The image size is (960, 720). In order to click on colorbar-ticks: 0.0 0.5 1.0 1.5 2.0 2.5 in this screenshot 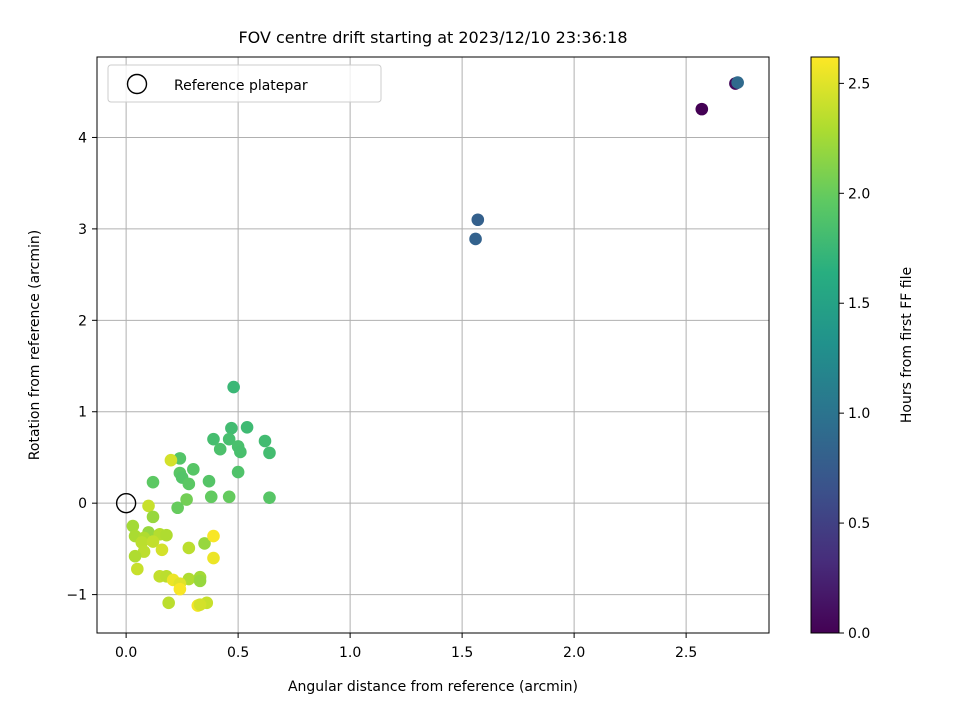, I will do `click(854, 359)`.